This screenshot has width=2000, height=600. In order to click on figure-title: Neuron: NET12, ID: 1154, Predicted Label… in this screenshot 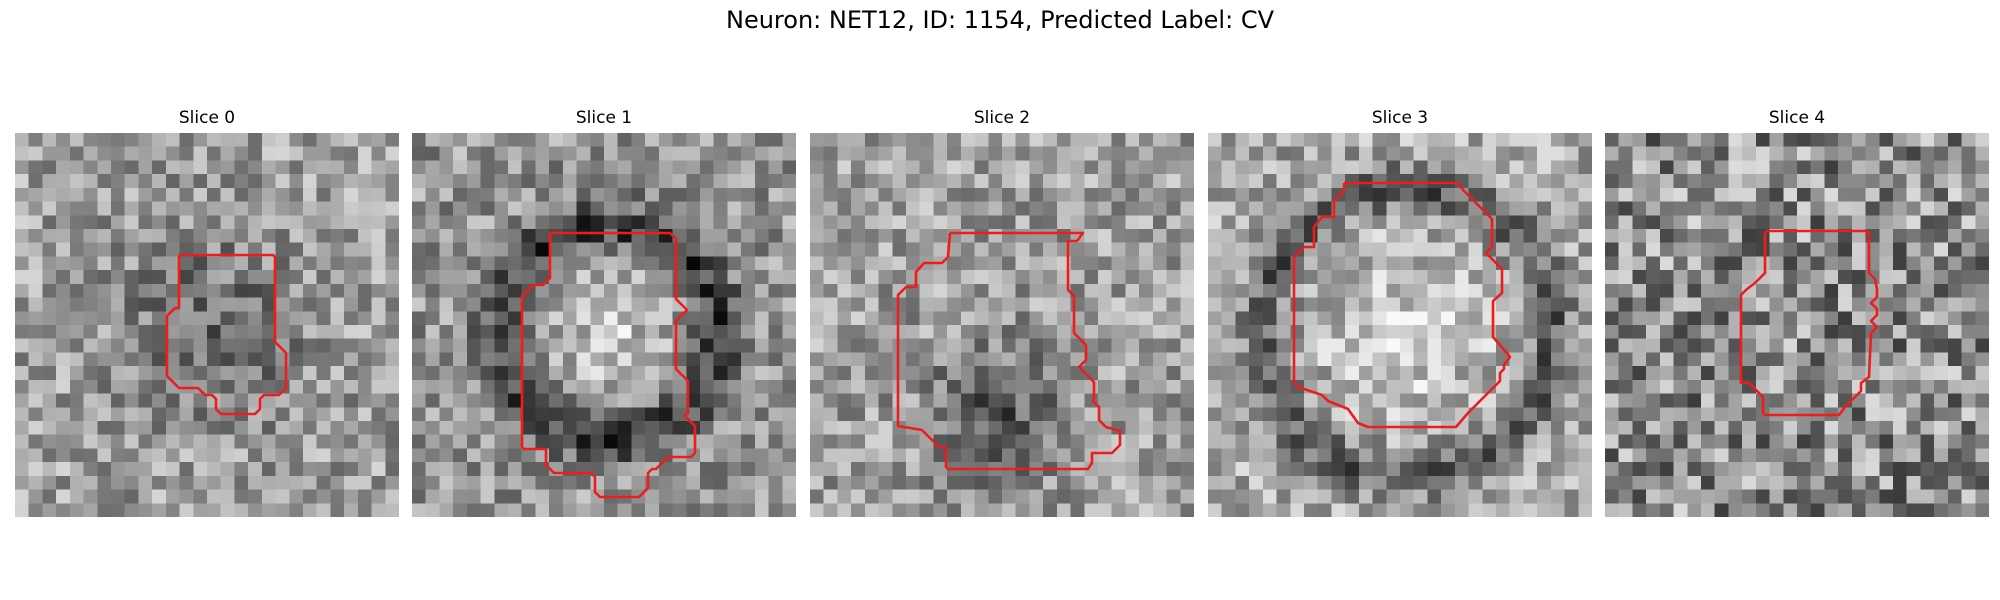, I will do `click(1000, 20)`.